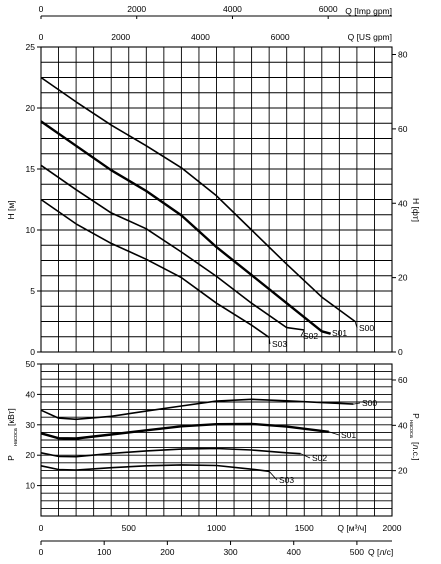  Describe the element at coordinates (32, 291) in the screenshot. I see `head-left-tick-label: 5` at that location.